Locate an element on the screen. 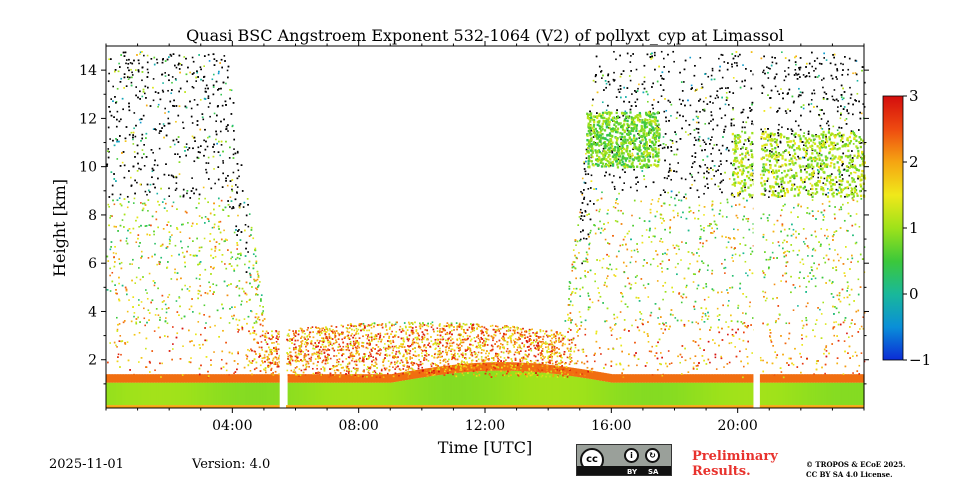 This screenshot has width=960, height=480. date-label: 2025-11-01 is located at coordinates (86, 464).